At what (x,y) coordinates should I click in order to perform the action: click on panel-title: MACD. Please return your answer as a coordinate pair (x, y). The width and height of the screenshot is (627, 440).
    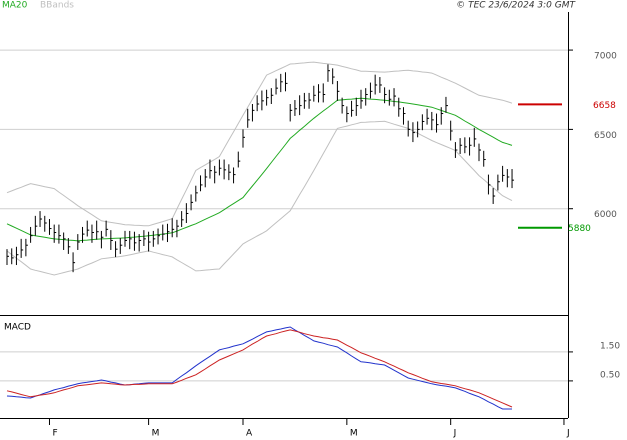
    Looking at the image, I should click on (17, 328).